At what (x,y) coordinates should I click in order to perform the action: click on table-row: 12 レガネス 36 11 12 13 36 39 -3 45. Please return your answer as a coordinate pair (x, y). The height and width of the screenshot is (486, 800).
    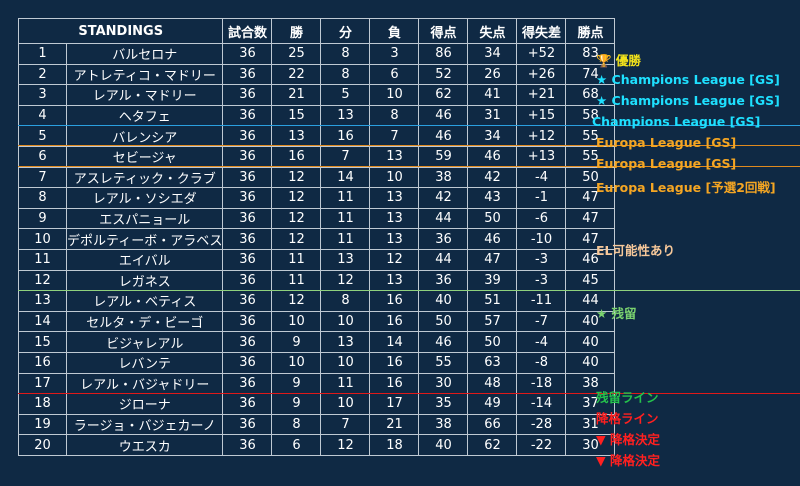
    Looking at the image, I should click on (317, 280).